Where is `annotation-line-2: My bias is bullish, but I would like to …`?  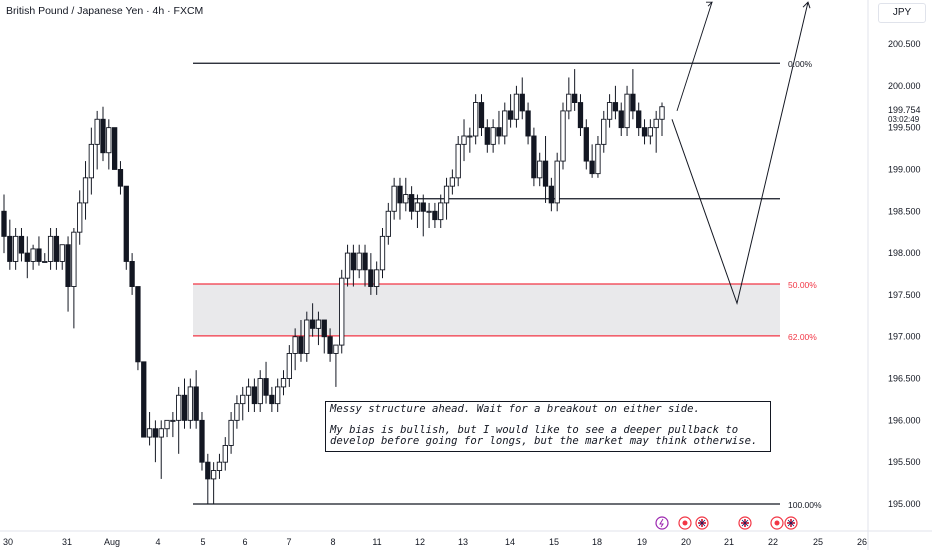 annotation-line-2: My bias is bullish, but I would like to … is located at coordinates (544, 435).